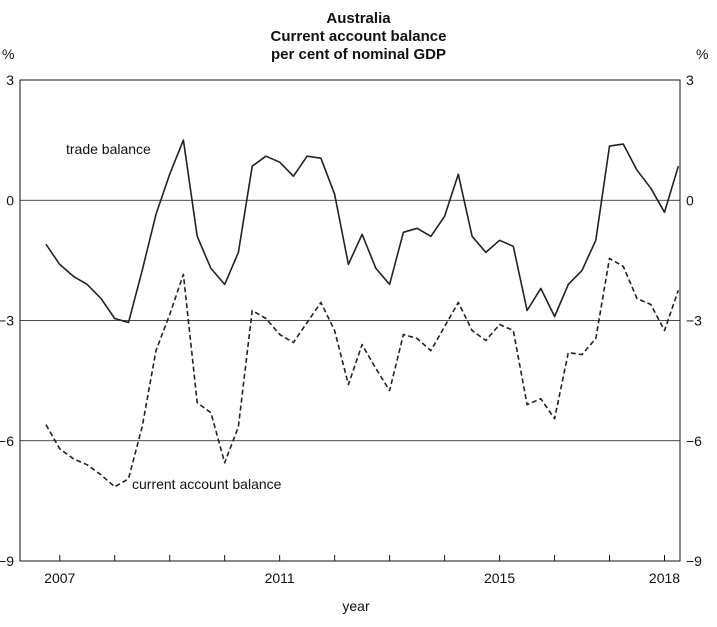 The image size is (717, 627). Describe the element at coordinates (358, 36) in the screenshot. I see `chart-title-line-2: Current account balance` at that location.